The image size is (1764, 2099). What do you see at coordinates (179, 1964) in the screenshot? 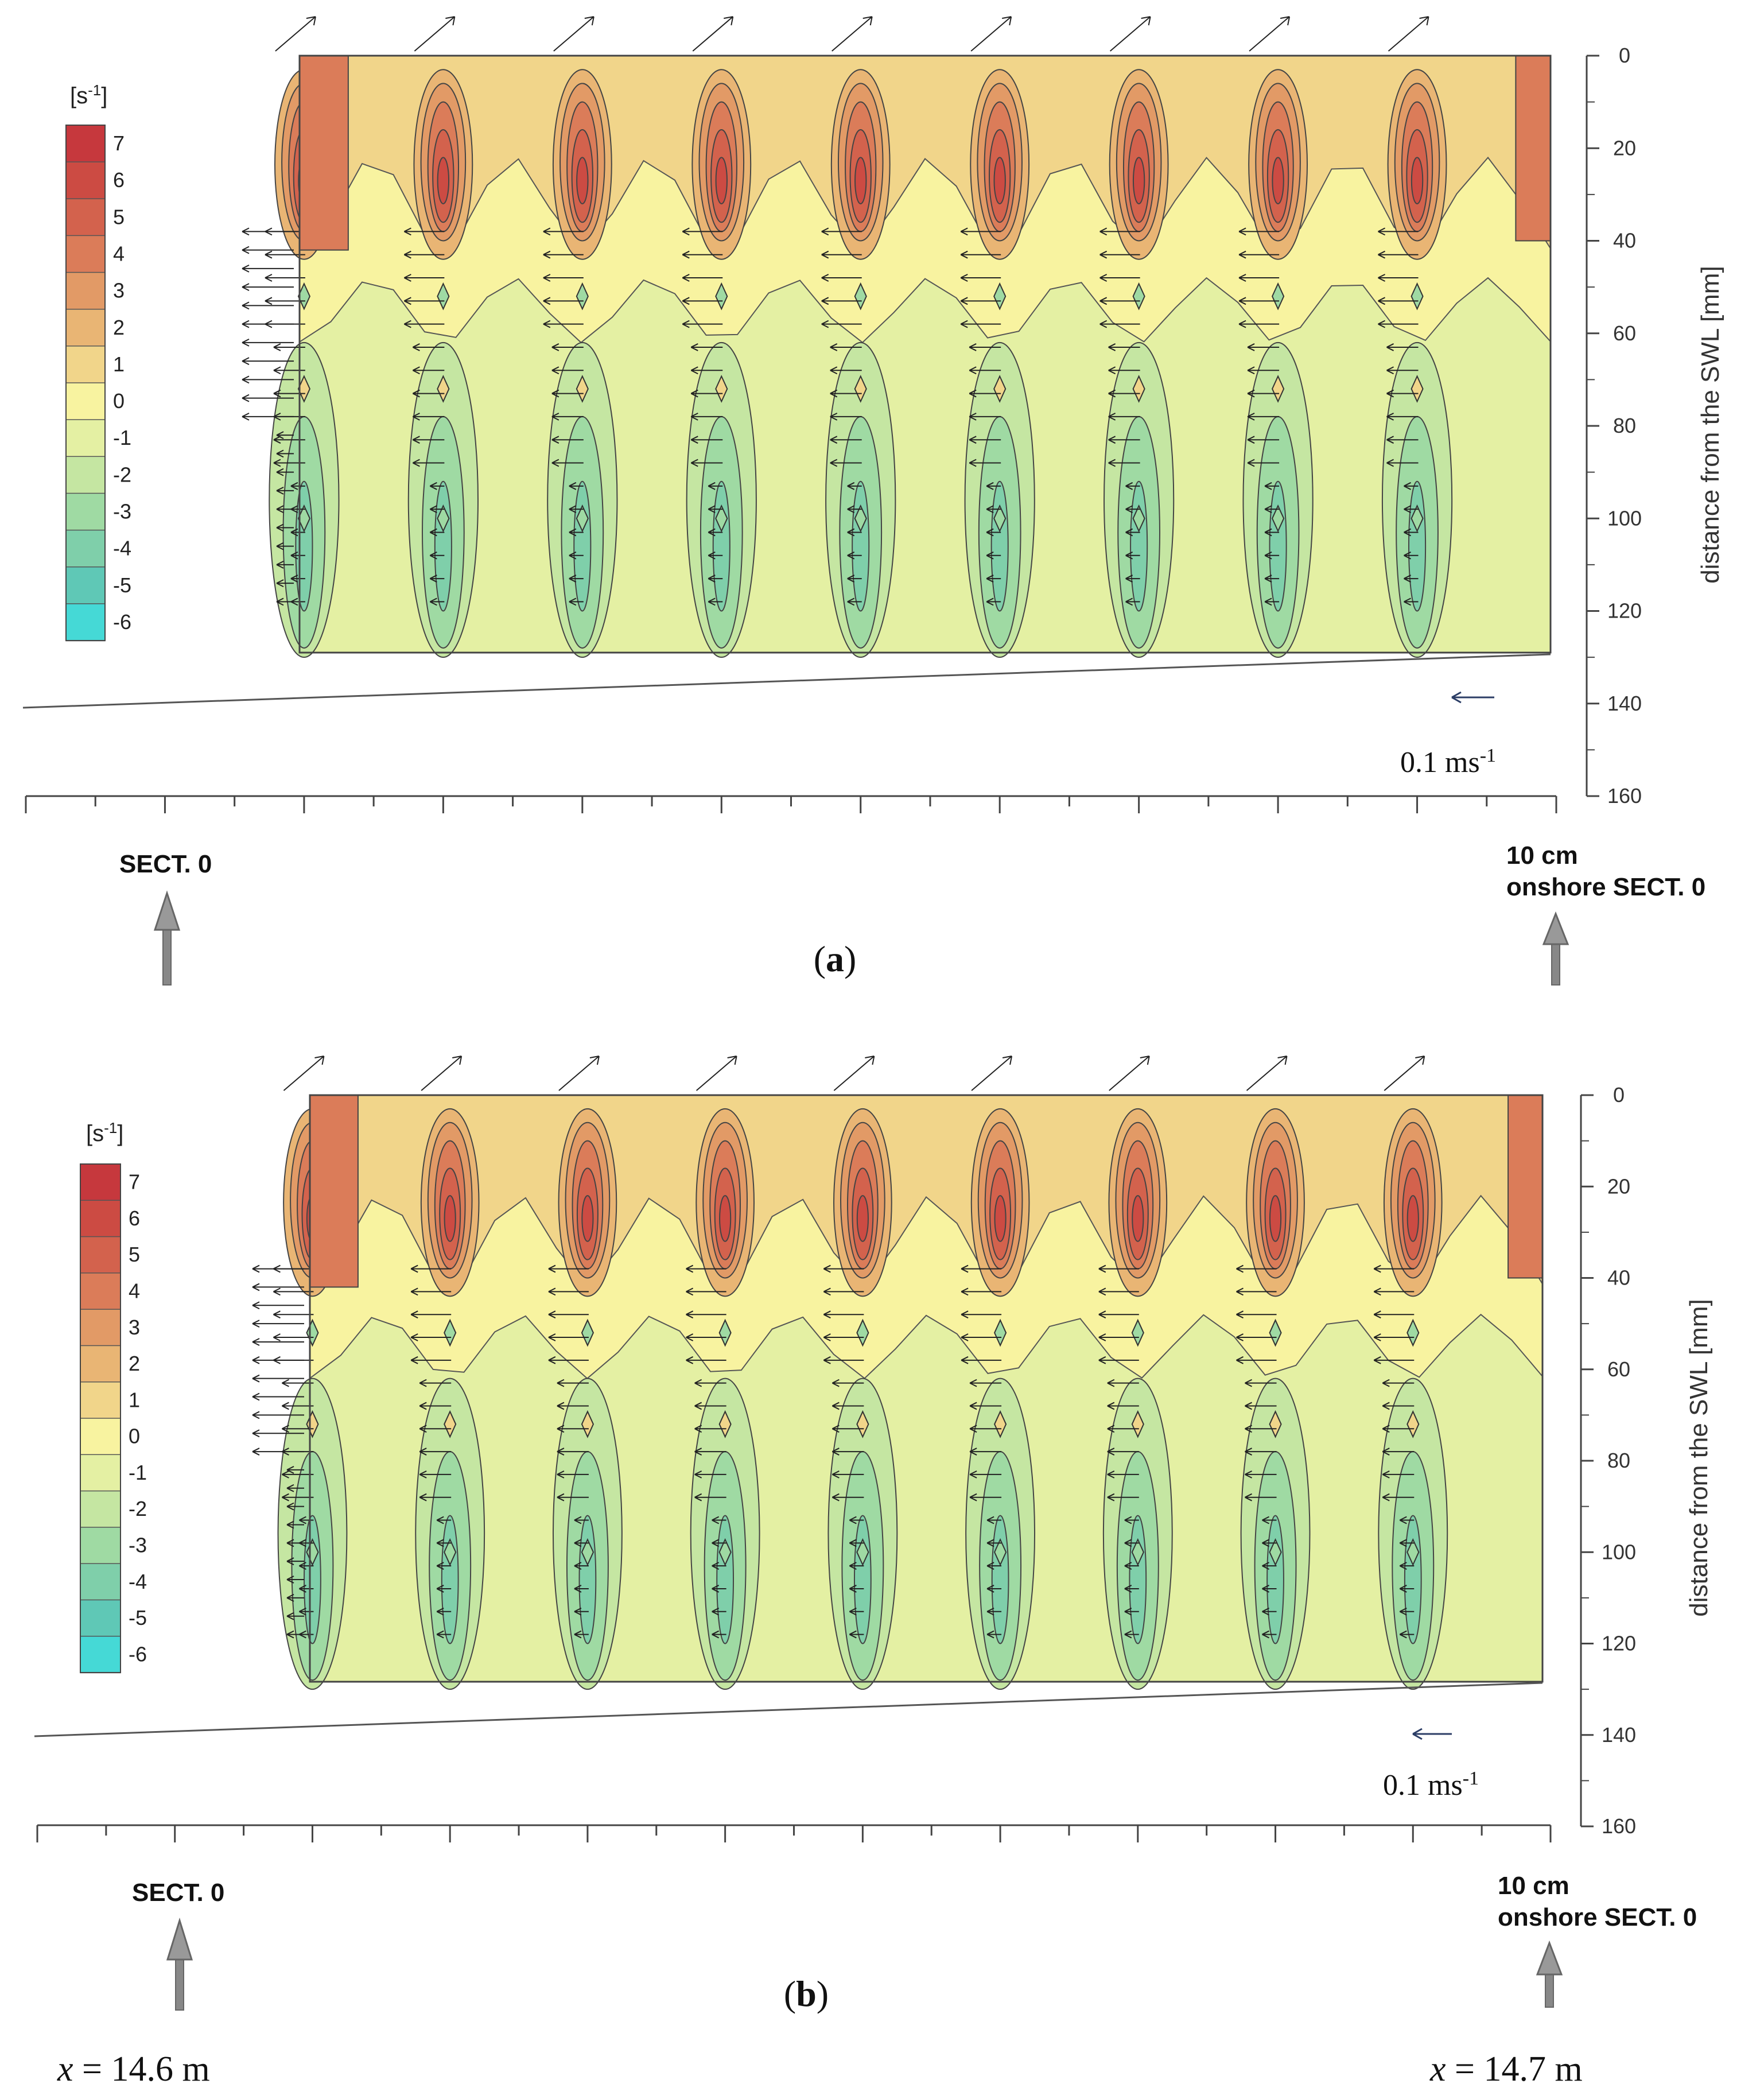
I see `left-marker-arrow-b` at bounding box center [179, 1964].